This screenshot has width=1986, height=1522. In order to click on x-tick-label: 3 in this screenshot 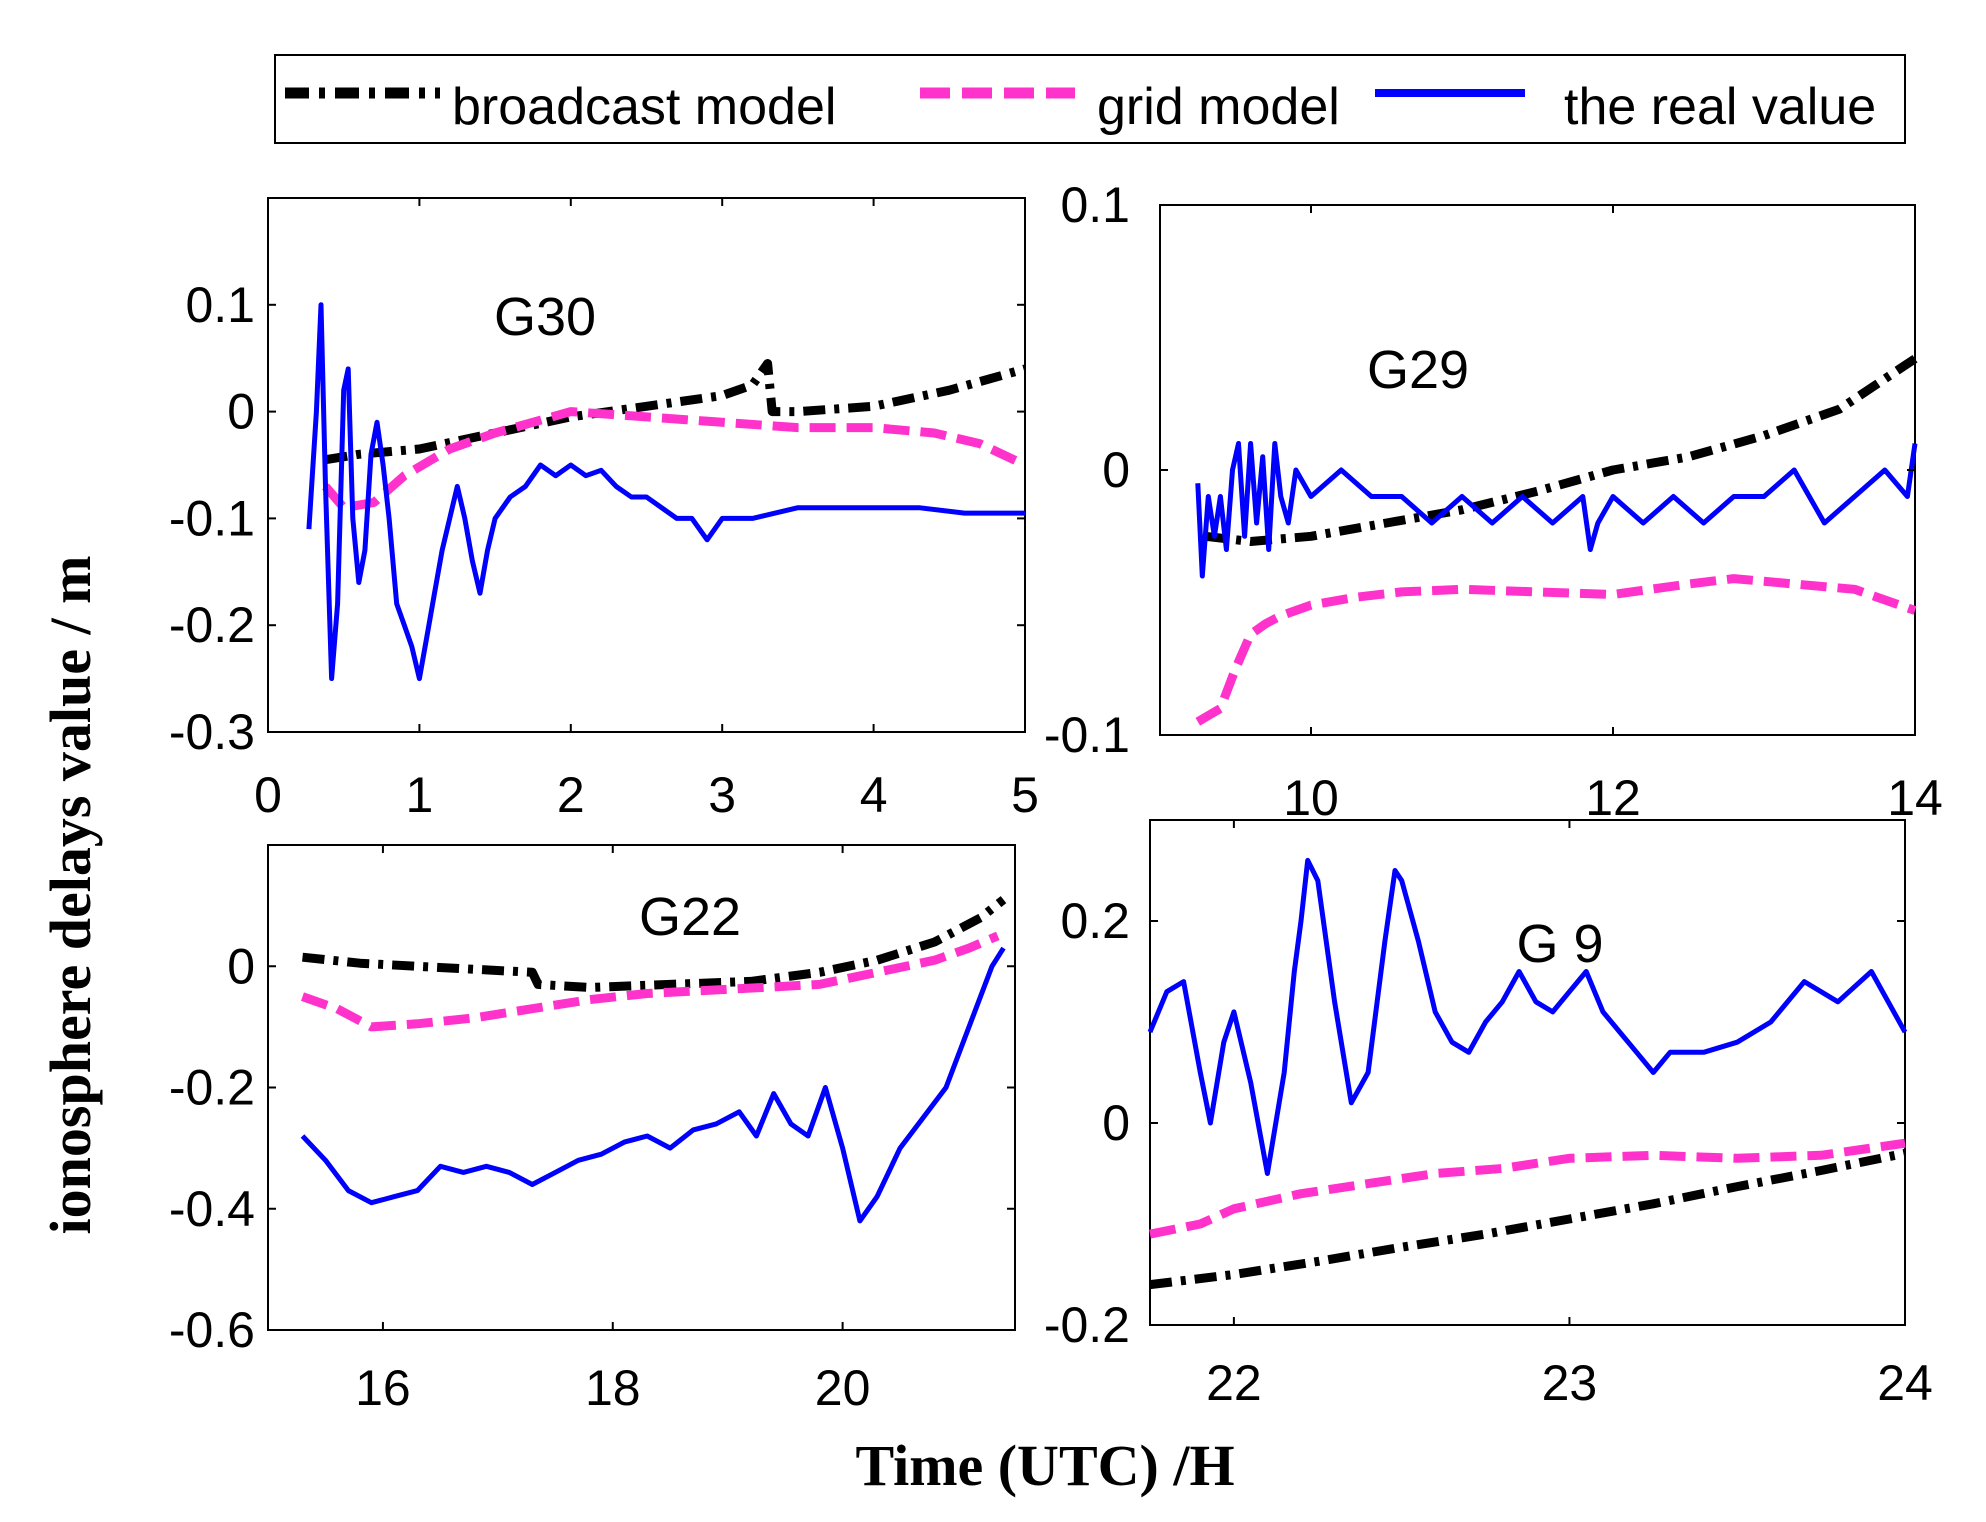, I will do `click(722, 795)`.